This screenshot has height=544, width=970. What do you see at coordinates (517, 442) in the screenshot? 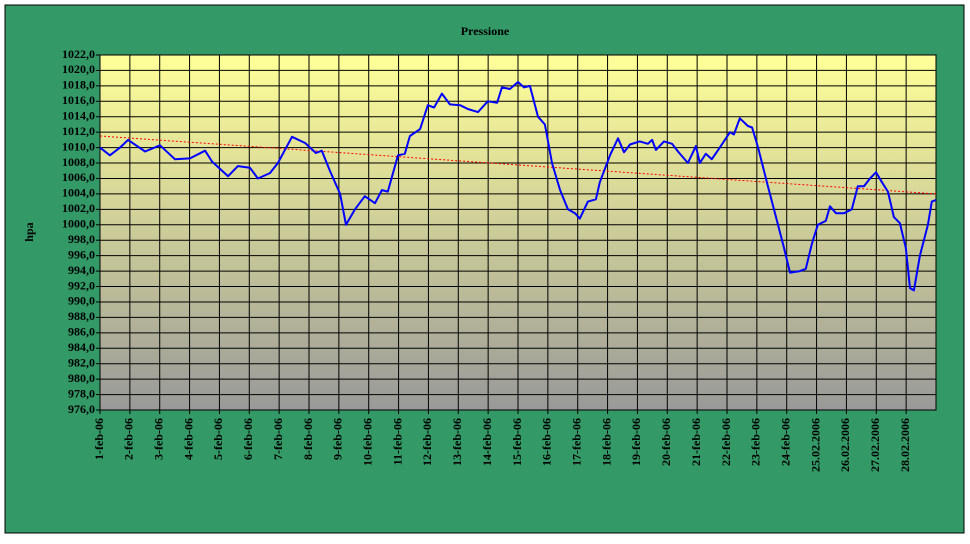
I see `x-tick-label: 15-feb-06` at bounding box center [517, 442].